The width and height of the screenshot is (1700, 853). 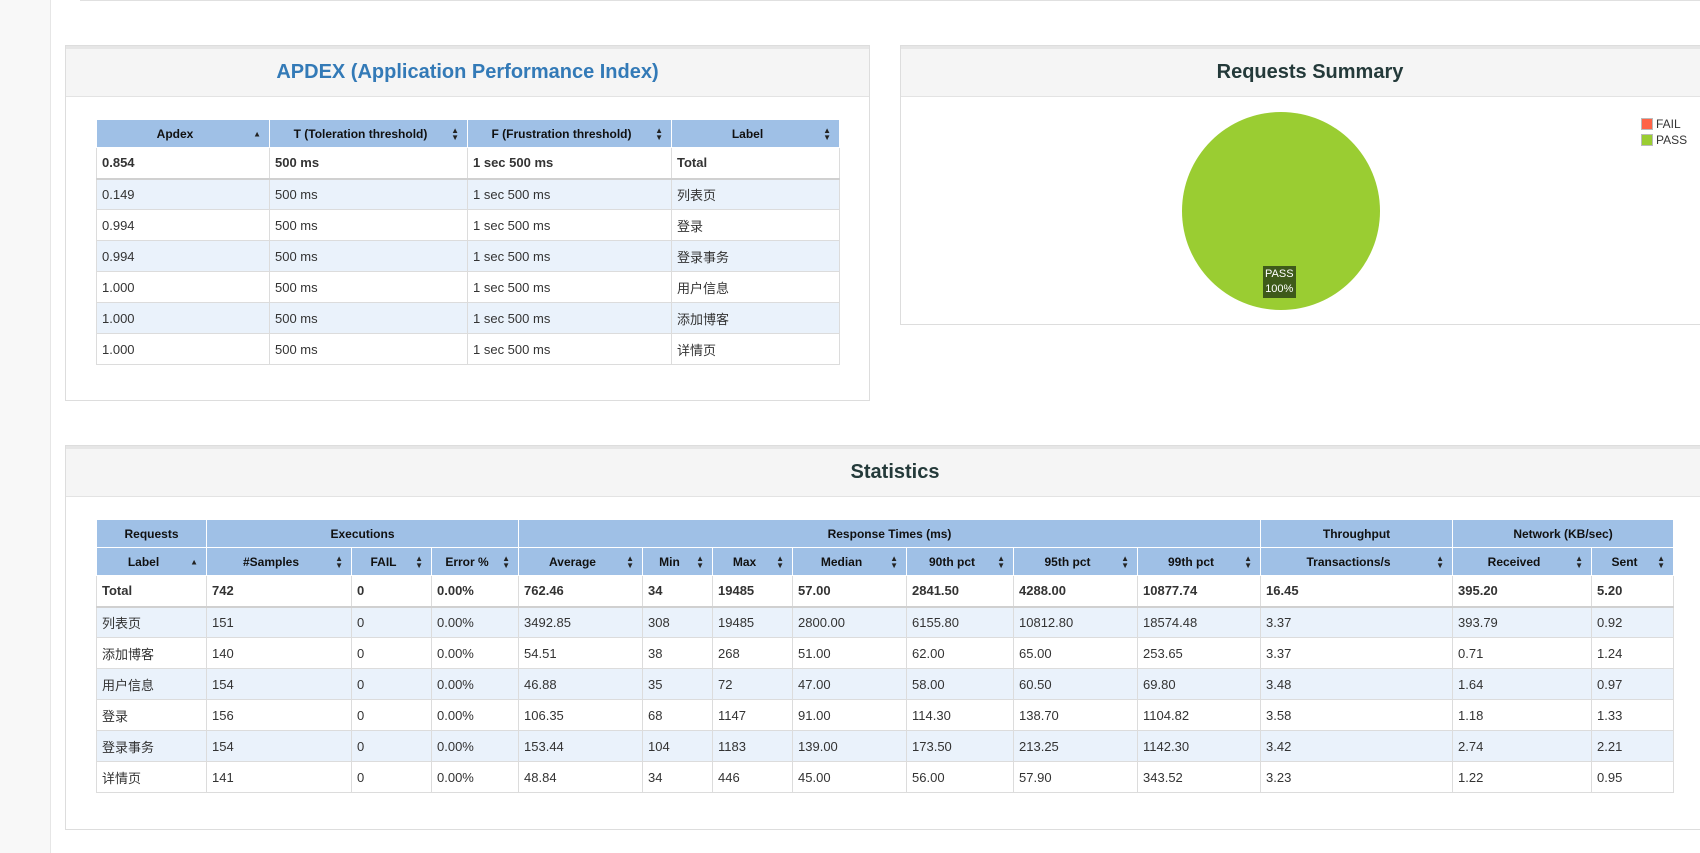 I want to click on stats-header-error: Error % ▲ ▼, so click(x=475, y=561).